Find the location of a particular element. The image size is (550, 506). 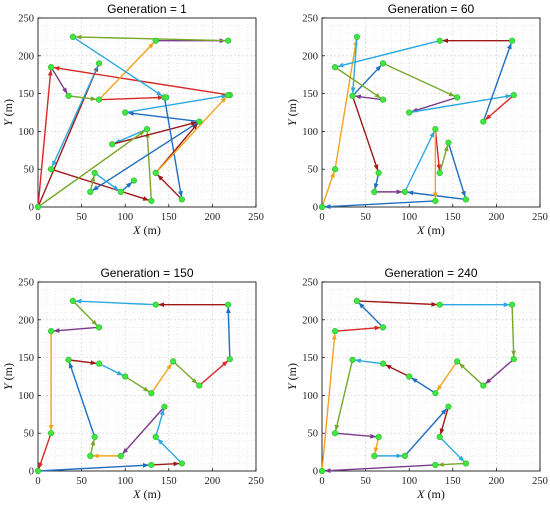

x-tick-label: 150 is located at coordinates (169, 481).